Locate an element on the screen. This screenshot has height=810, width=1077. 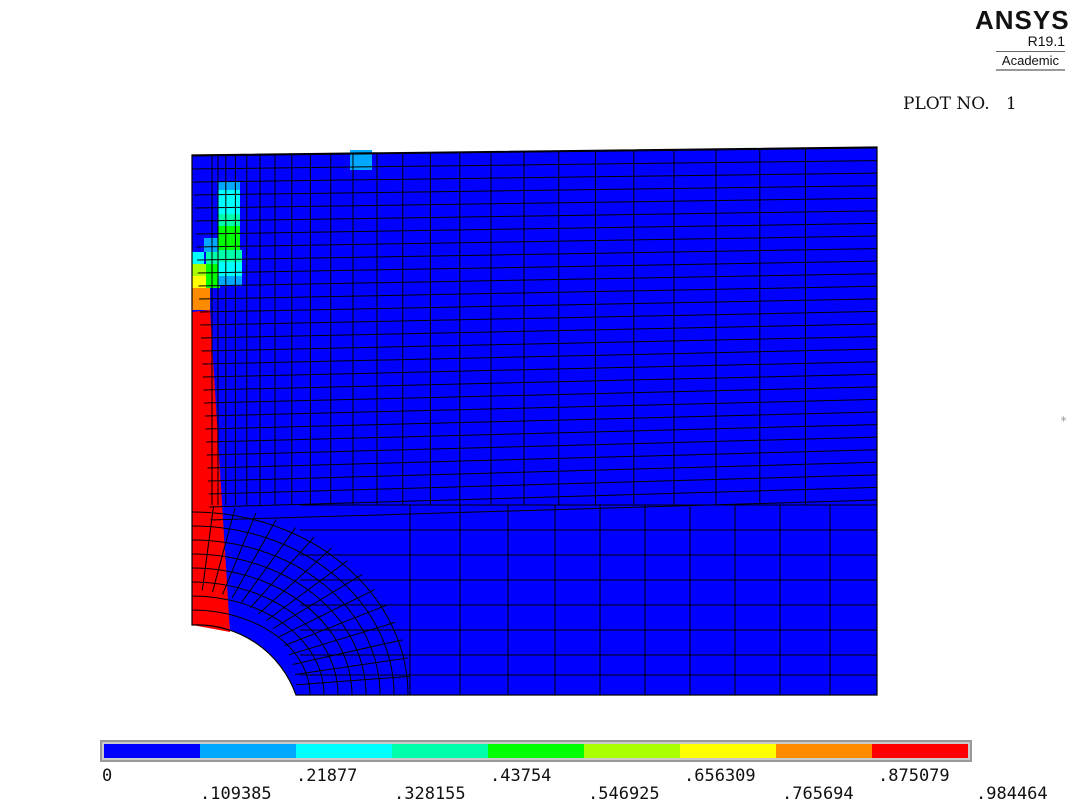
legend-label-7: .765694 is located at coordinates (818, 794).